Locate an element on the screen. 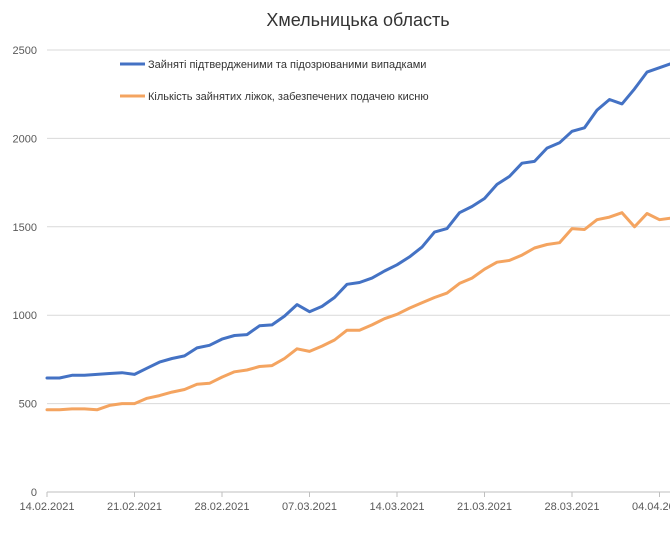 This screenshot has height=535, width=670. x-tick-label: 14.02.2021 is located at coordinates (46, 507).